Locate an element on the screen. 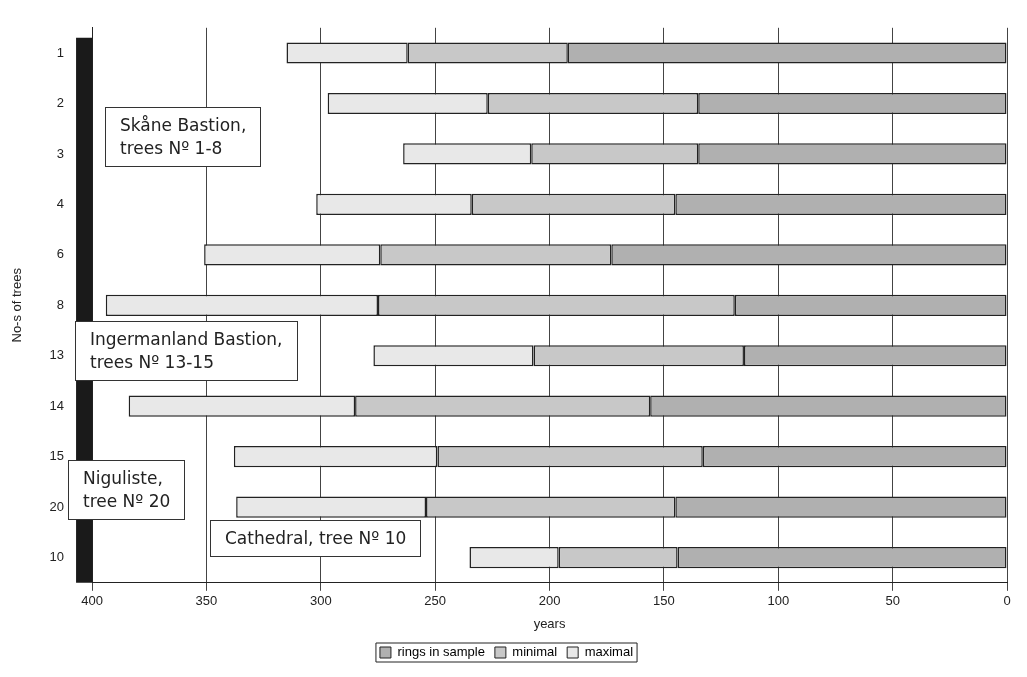 This screenshot has height=677, width=1027. y-tick-label: 13 is located at coordinates (57, 355).